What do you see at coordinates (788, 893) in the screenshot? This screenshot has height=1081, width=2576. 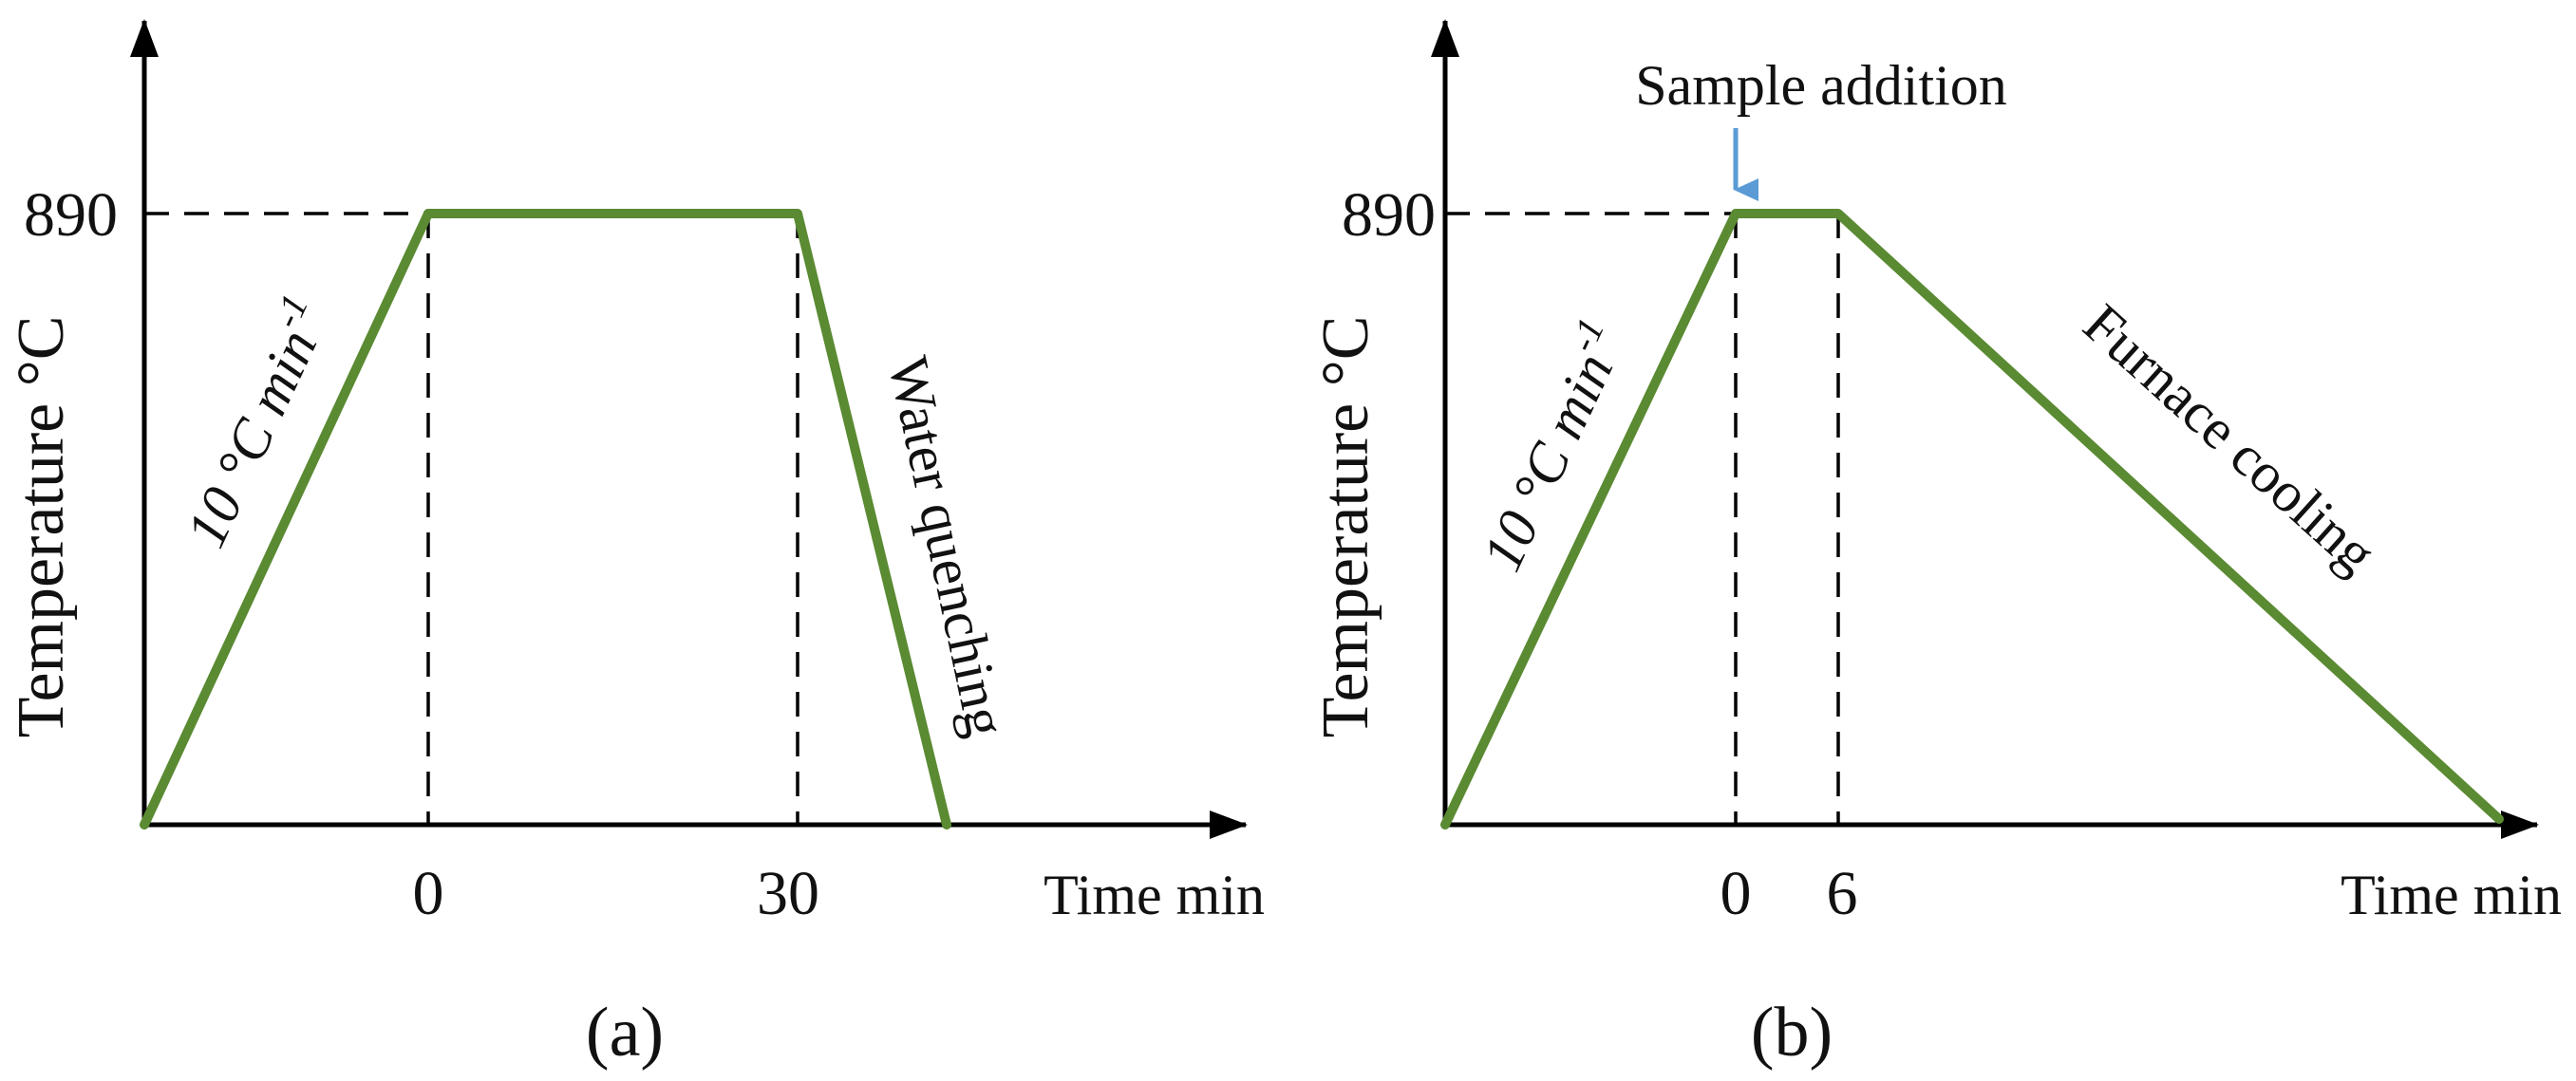 I see `x-tick-30-a: 30` at bounding box center [788, 893].